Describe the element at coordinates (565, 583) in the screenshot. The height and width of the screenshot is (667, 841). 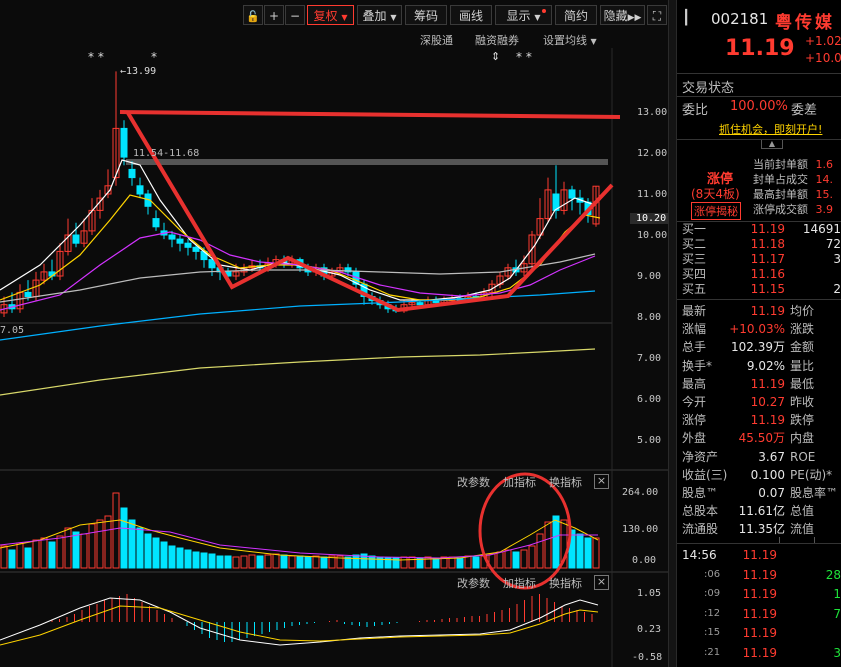
I see `macd-swap-indicator: 换指标` at that location.